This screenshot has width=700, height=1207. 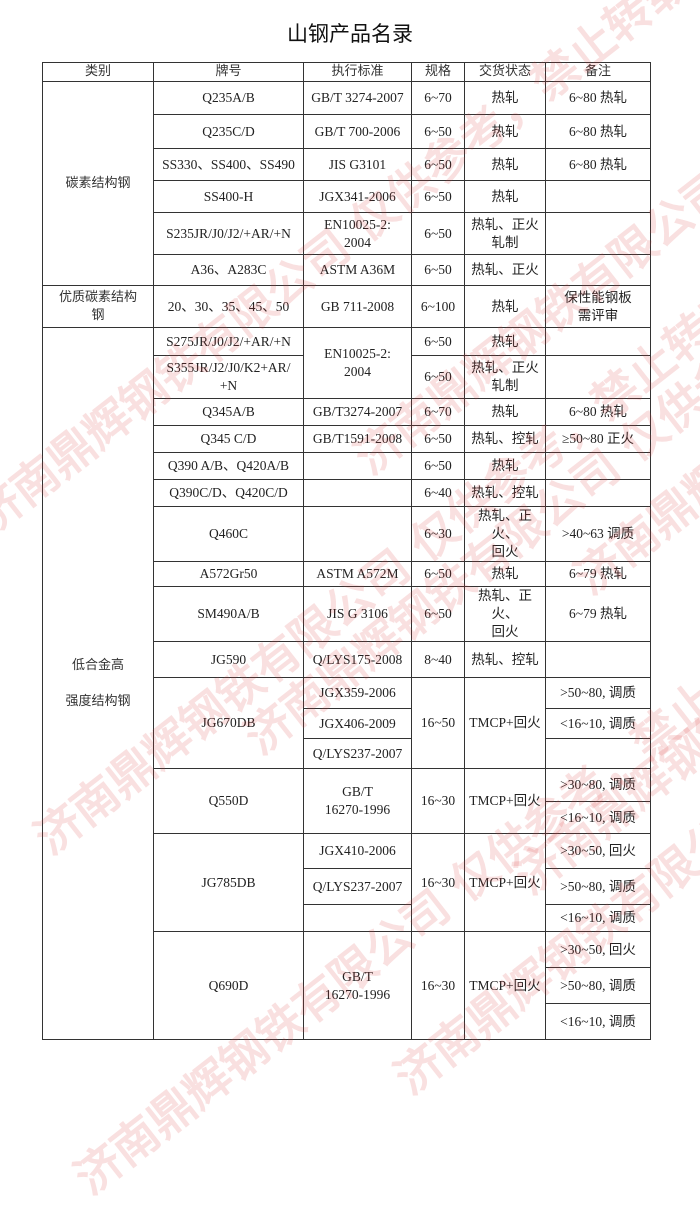 I want to click on table-cell: A572Gr50, so click(x=228, y=574).